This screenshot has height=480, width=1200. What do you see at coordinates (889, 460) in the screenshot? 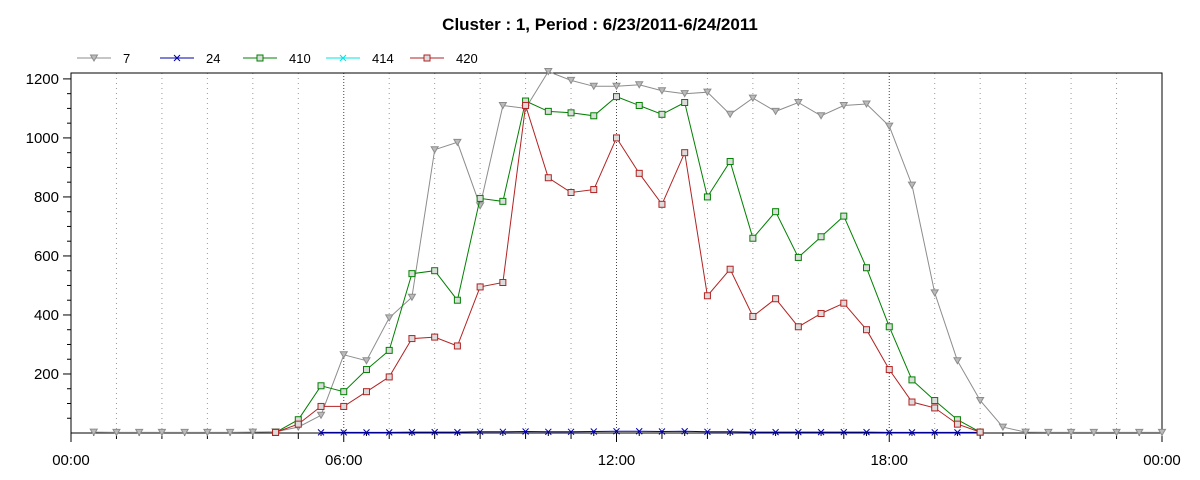
I see `x-tick-label: 18:00` at bounding box center [889, 460].